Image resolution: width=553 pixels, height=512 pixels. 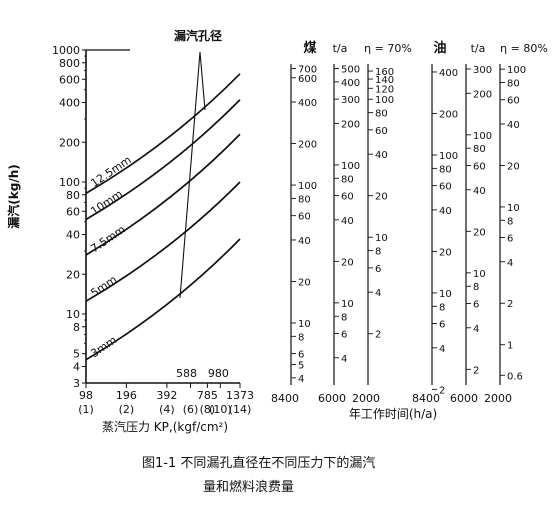 I want to click on x-tick-label-kgf: (10), so click(x=220, y=409).